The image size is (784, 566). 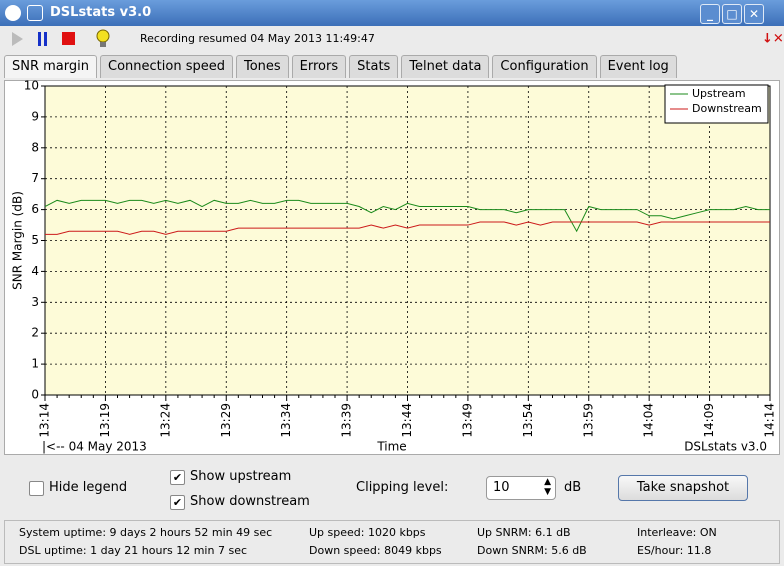 I want to click on x-tick-label: 13:29, so click(x=226, y=420).